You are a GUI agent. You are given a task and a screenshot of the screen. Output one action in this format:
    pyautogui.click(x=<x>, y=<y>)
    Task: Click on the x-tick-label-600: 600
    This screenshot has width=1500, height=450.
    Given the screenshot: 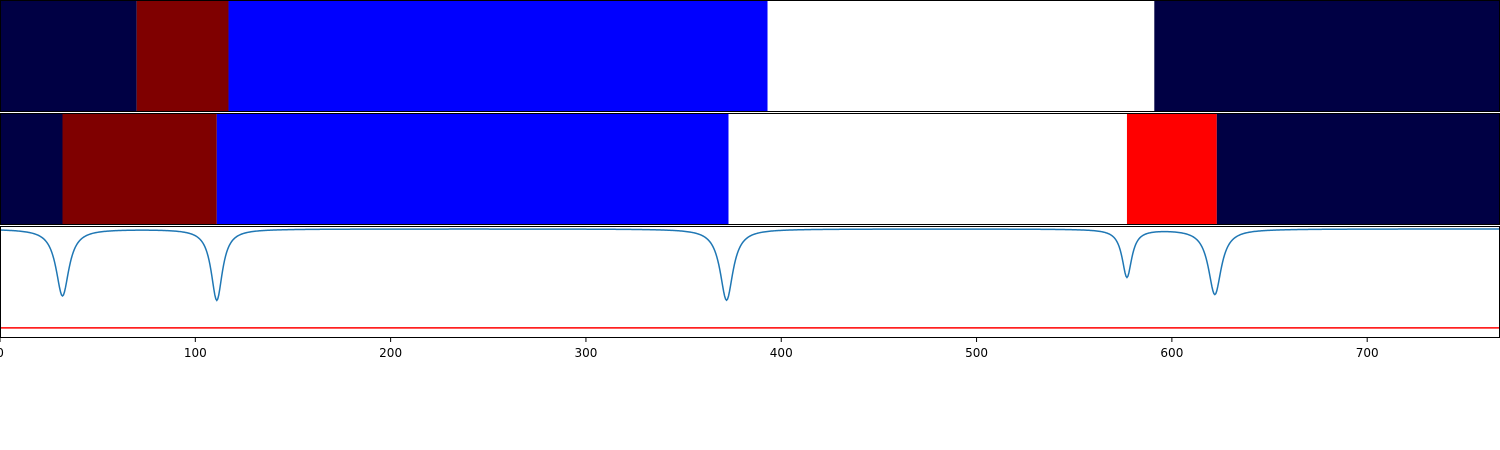 What is the action you would take?
    pyautogui.click(x=1171, y=353)
    